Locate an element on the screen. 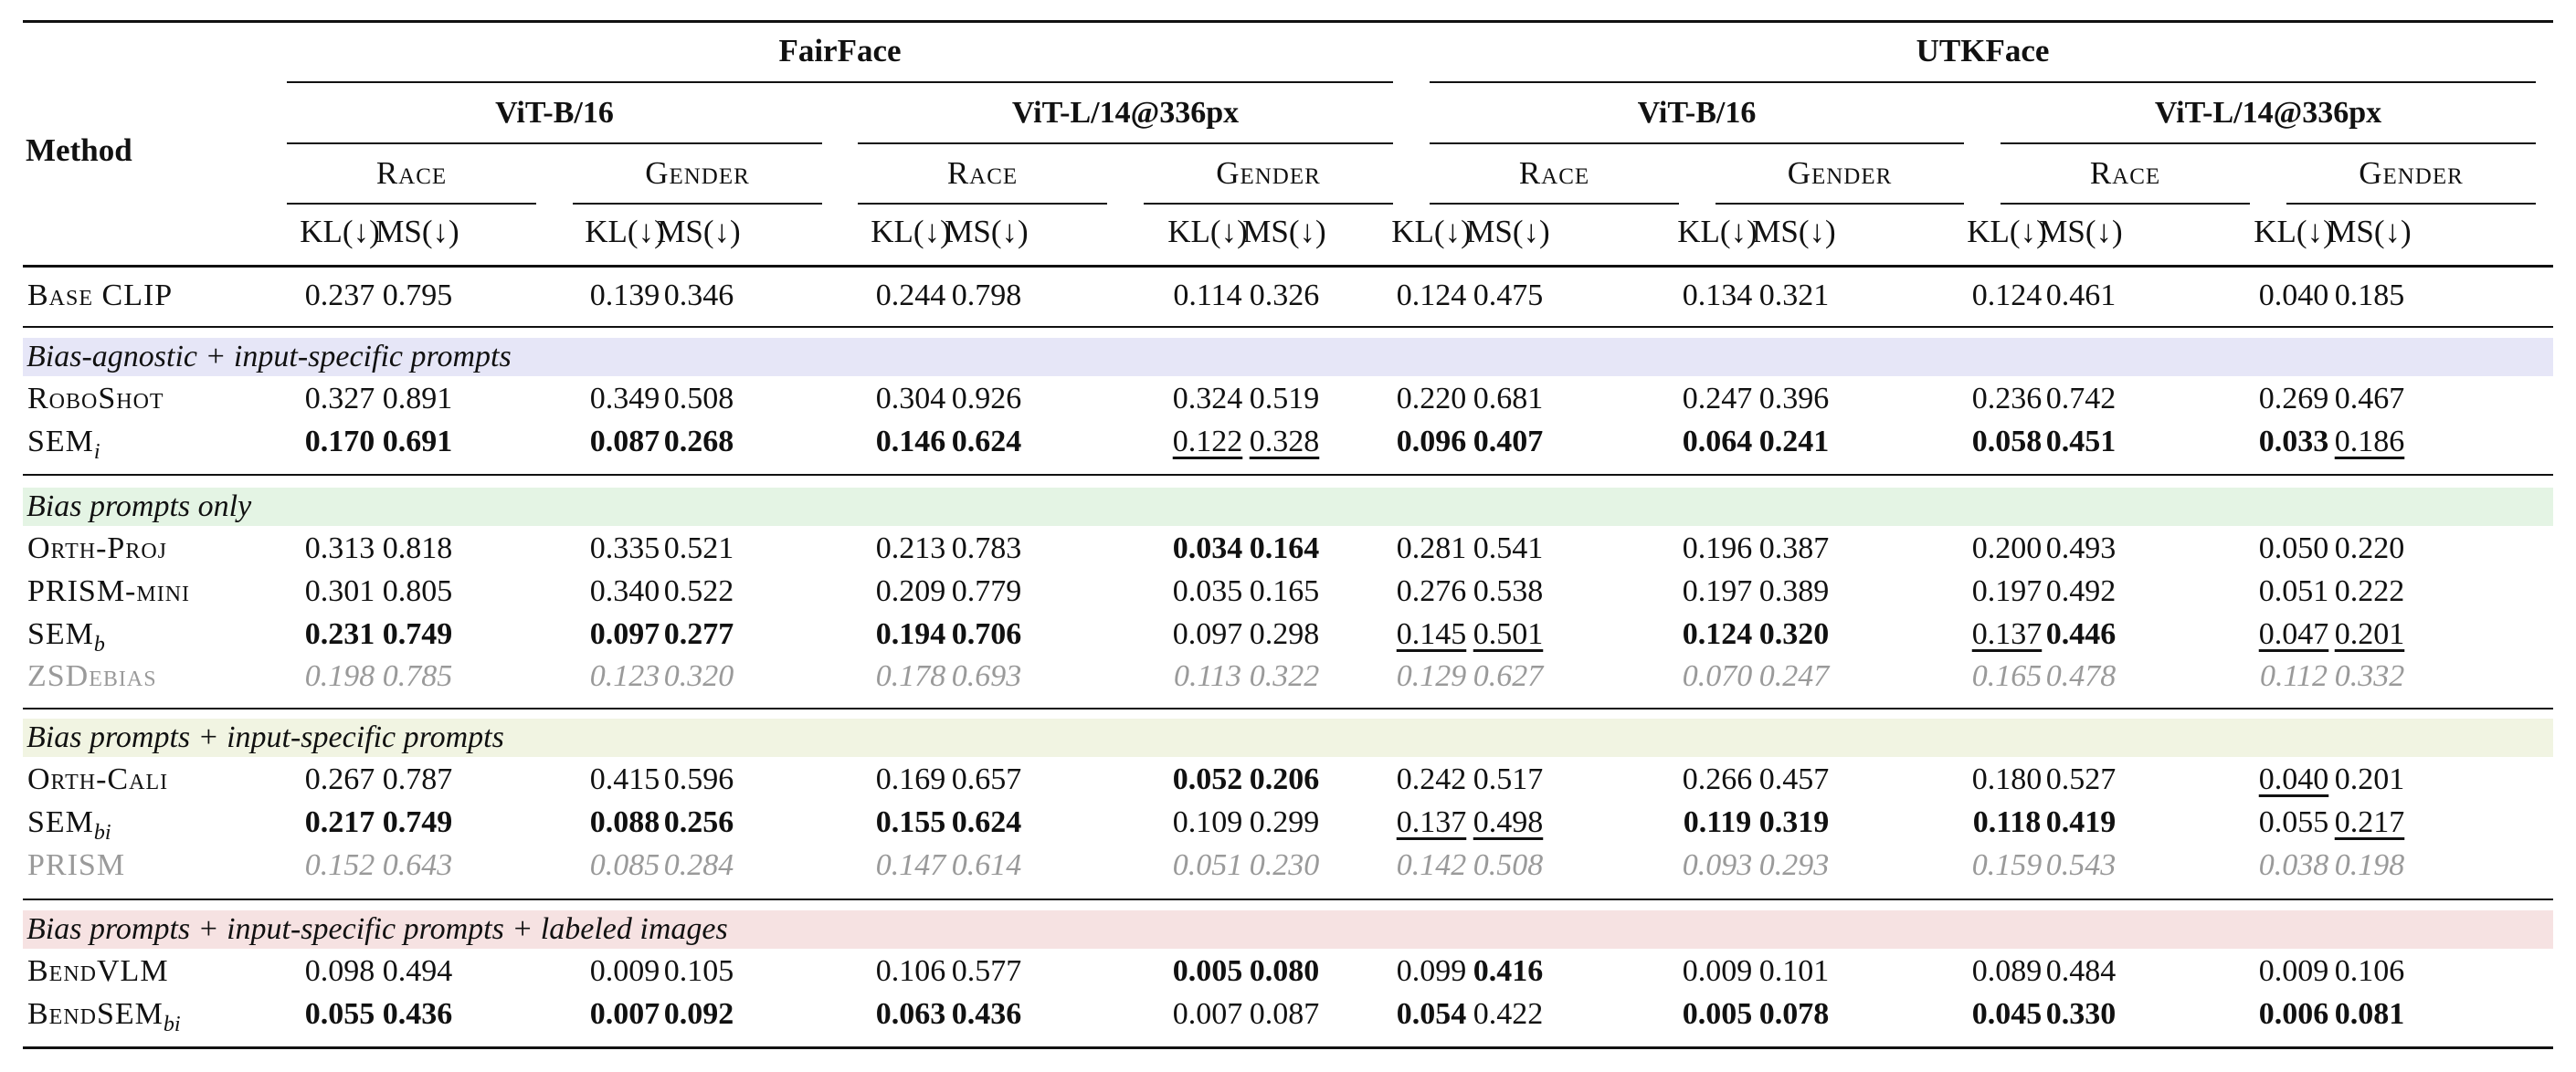 The image size is (2576, 1072). table-cell: 0.033 is located at coordinates (2294, 441).